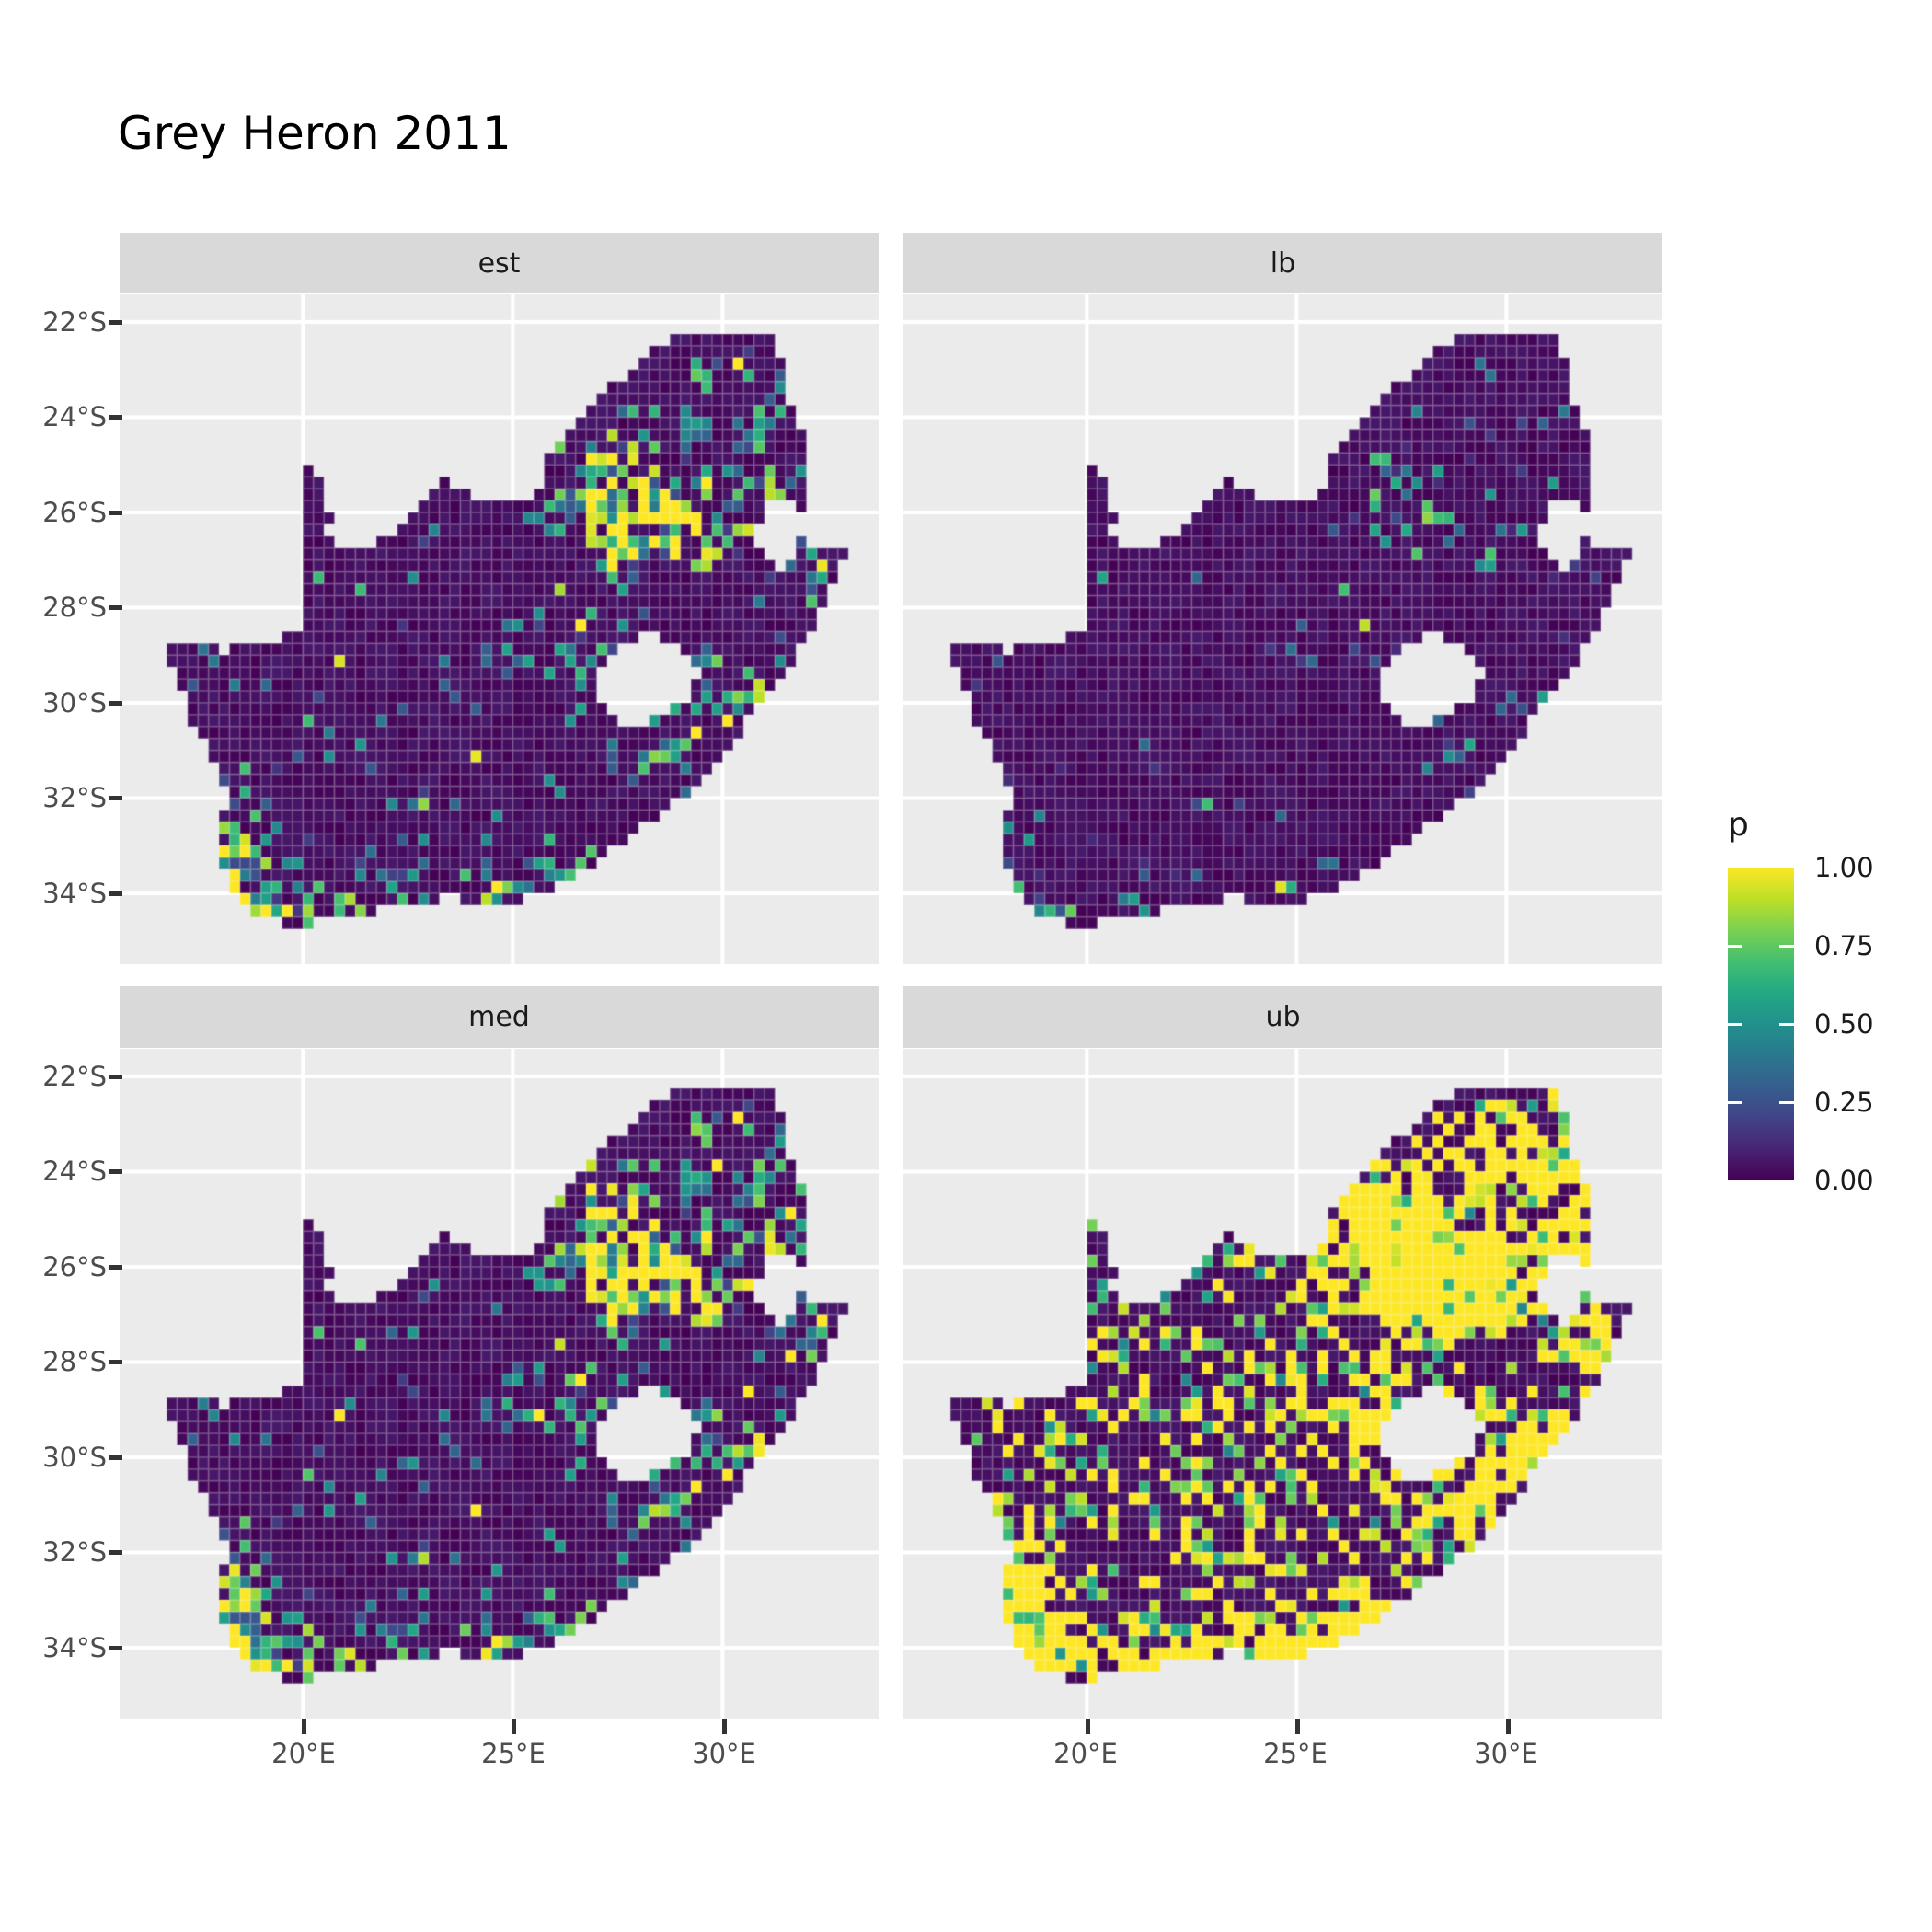 The width and height of the screenshot is (1932, 1932). I want to click on plot-title: Grey Heron 2011, so click(315, 133).